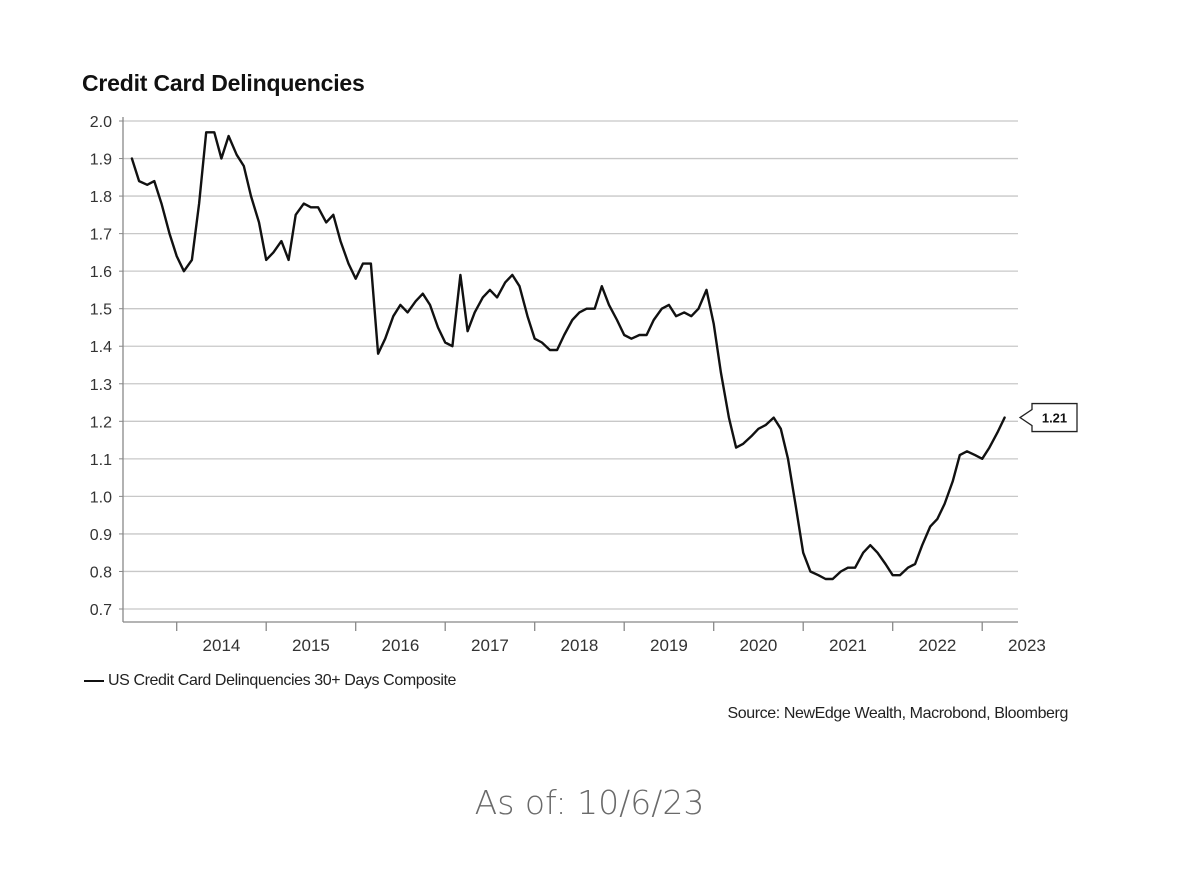 The width and height of the screenshot is (1179, 872). I want to click on callout-box, so click(1048, 417).